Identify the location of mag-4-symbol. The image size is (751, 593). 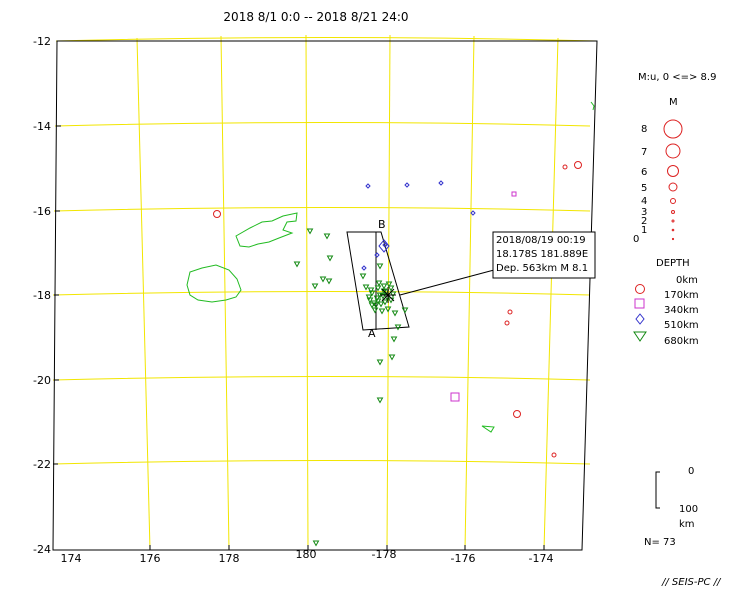
(673, 201).